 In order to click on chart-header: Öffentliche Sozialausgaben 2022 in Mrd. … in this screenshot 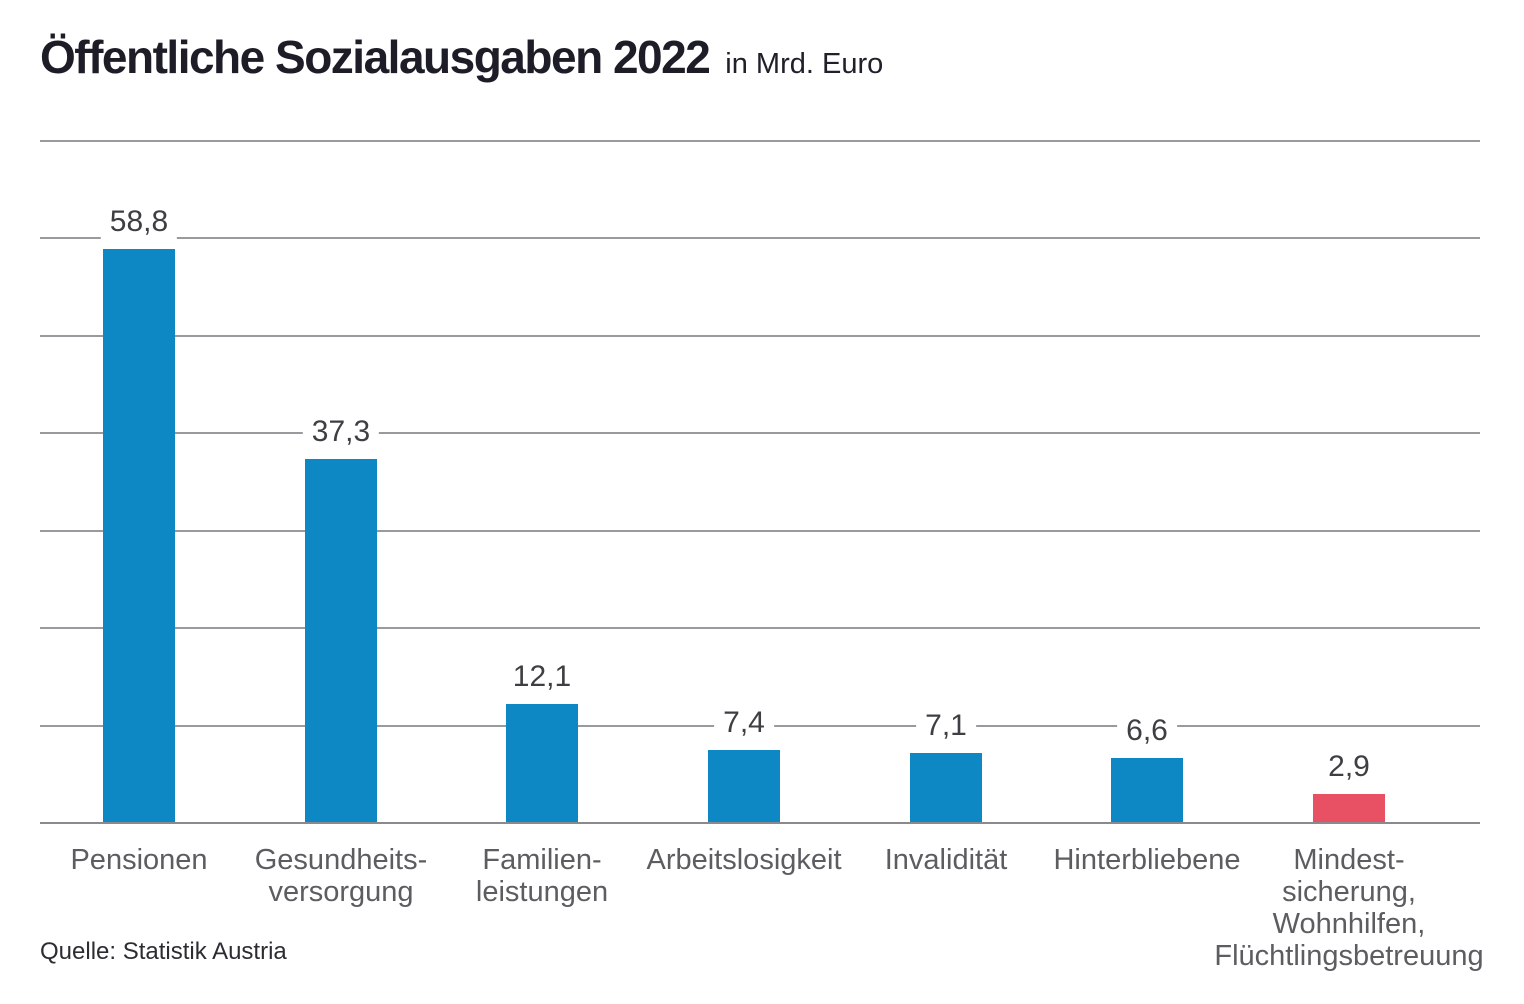, I will do `click(461, 57)`.